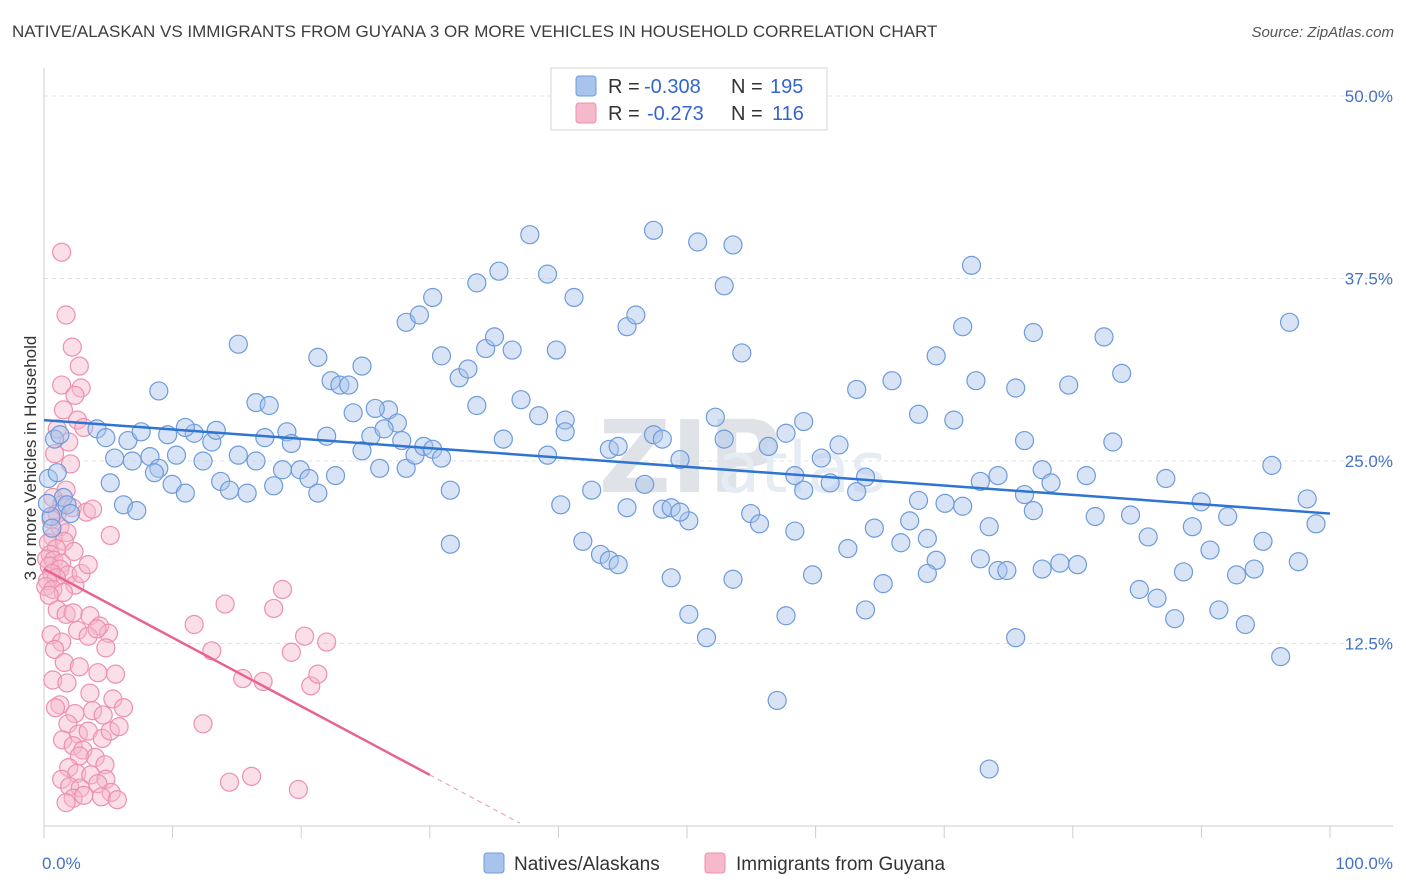 This screenshot has height=892, width=1406. Describe the element at coordinates (689, 457) in the screenshot. I see `watermark-text: ZIP` at that location.